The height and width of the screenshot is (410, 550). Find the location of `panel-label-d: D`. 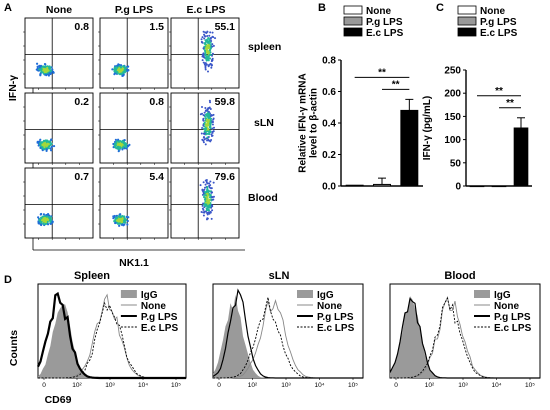

panel-label-d: D is located at coordinates (8, 280).